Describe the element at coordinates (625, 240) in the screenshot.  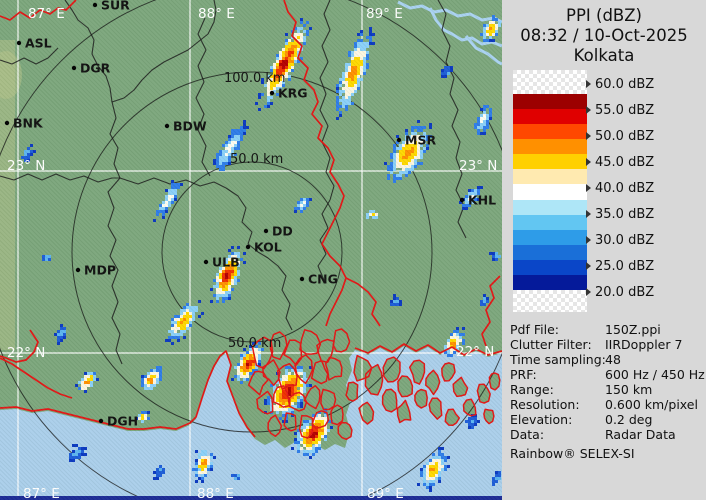
I see `tick-label: 30.0 dBZ` at that location.